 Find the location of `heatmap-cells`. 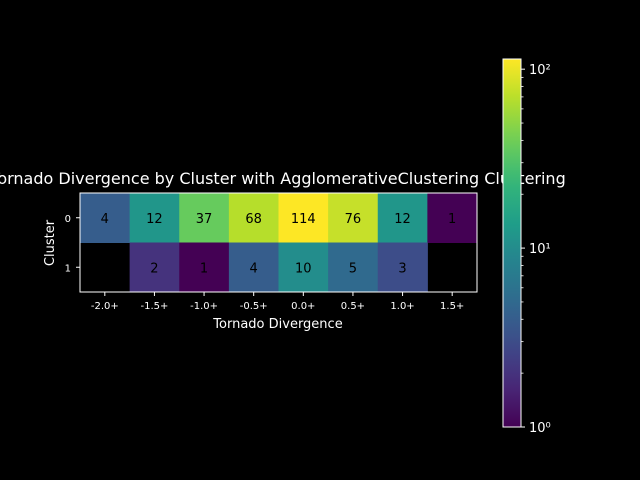

heatmap-cells is located at coordinates (279, 243).